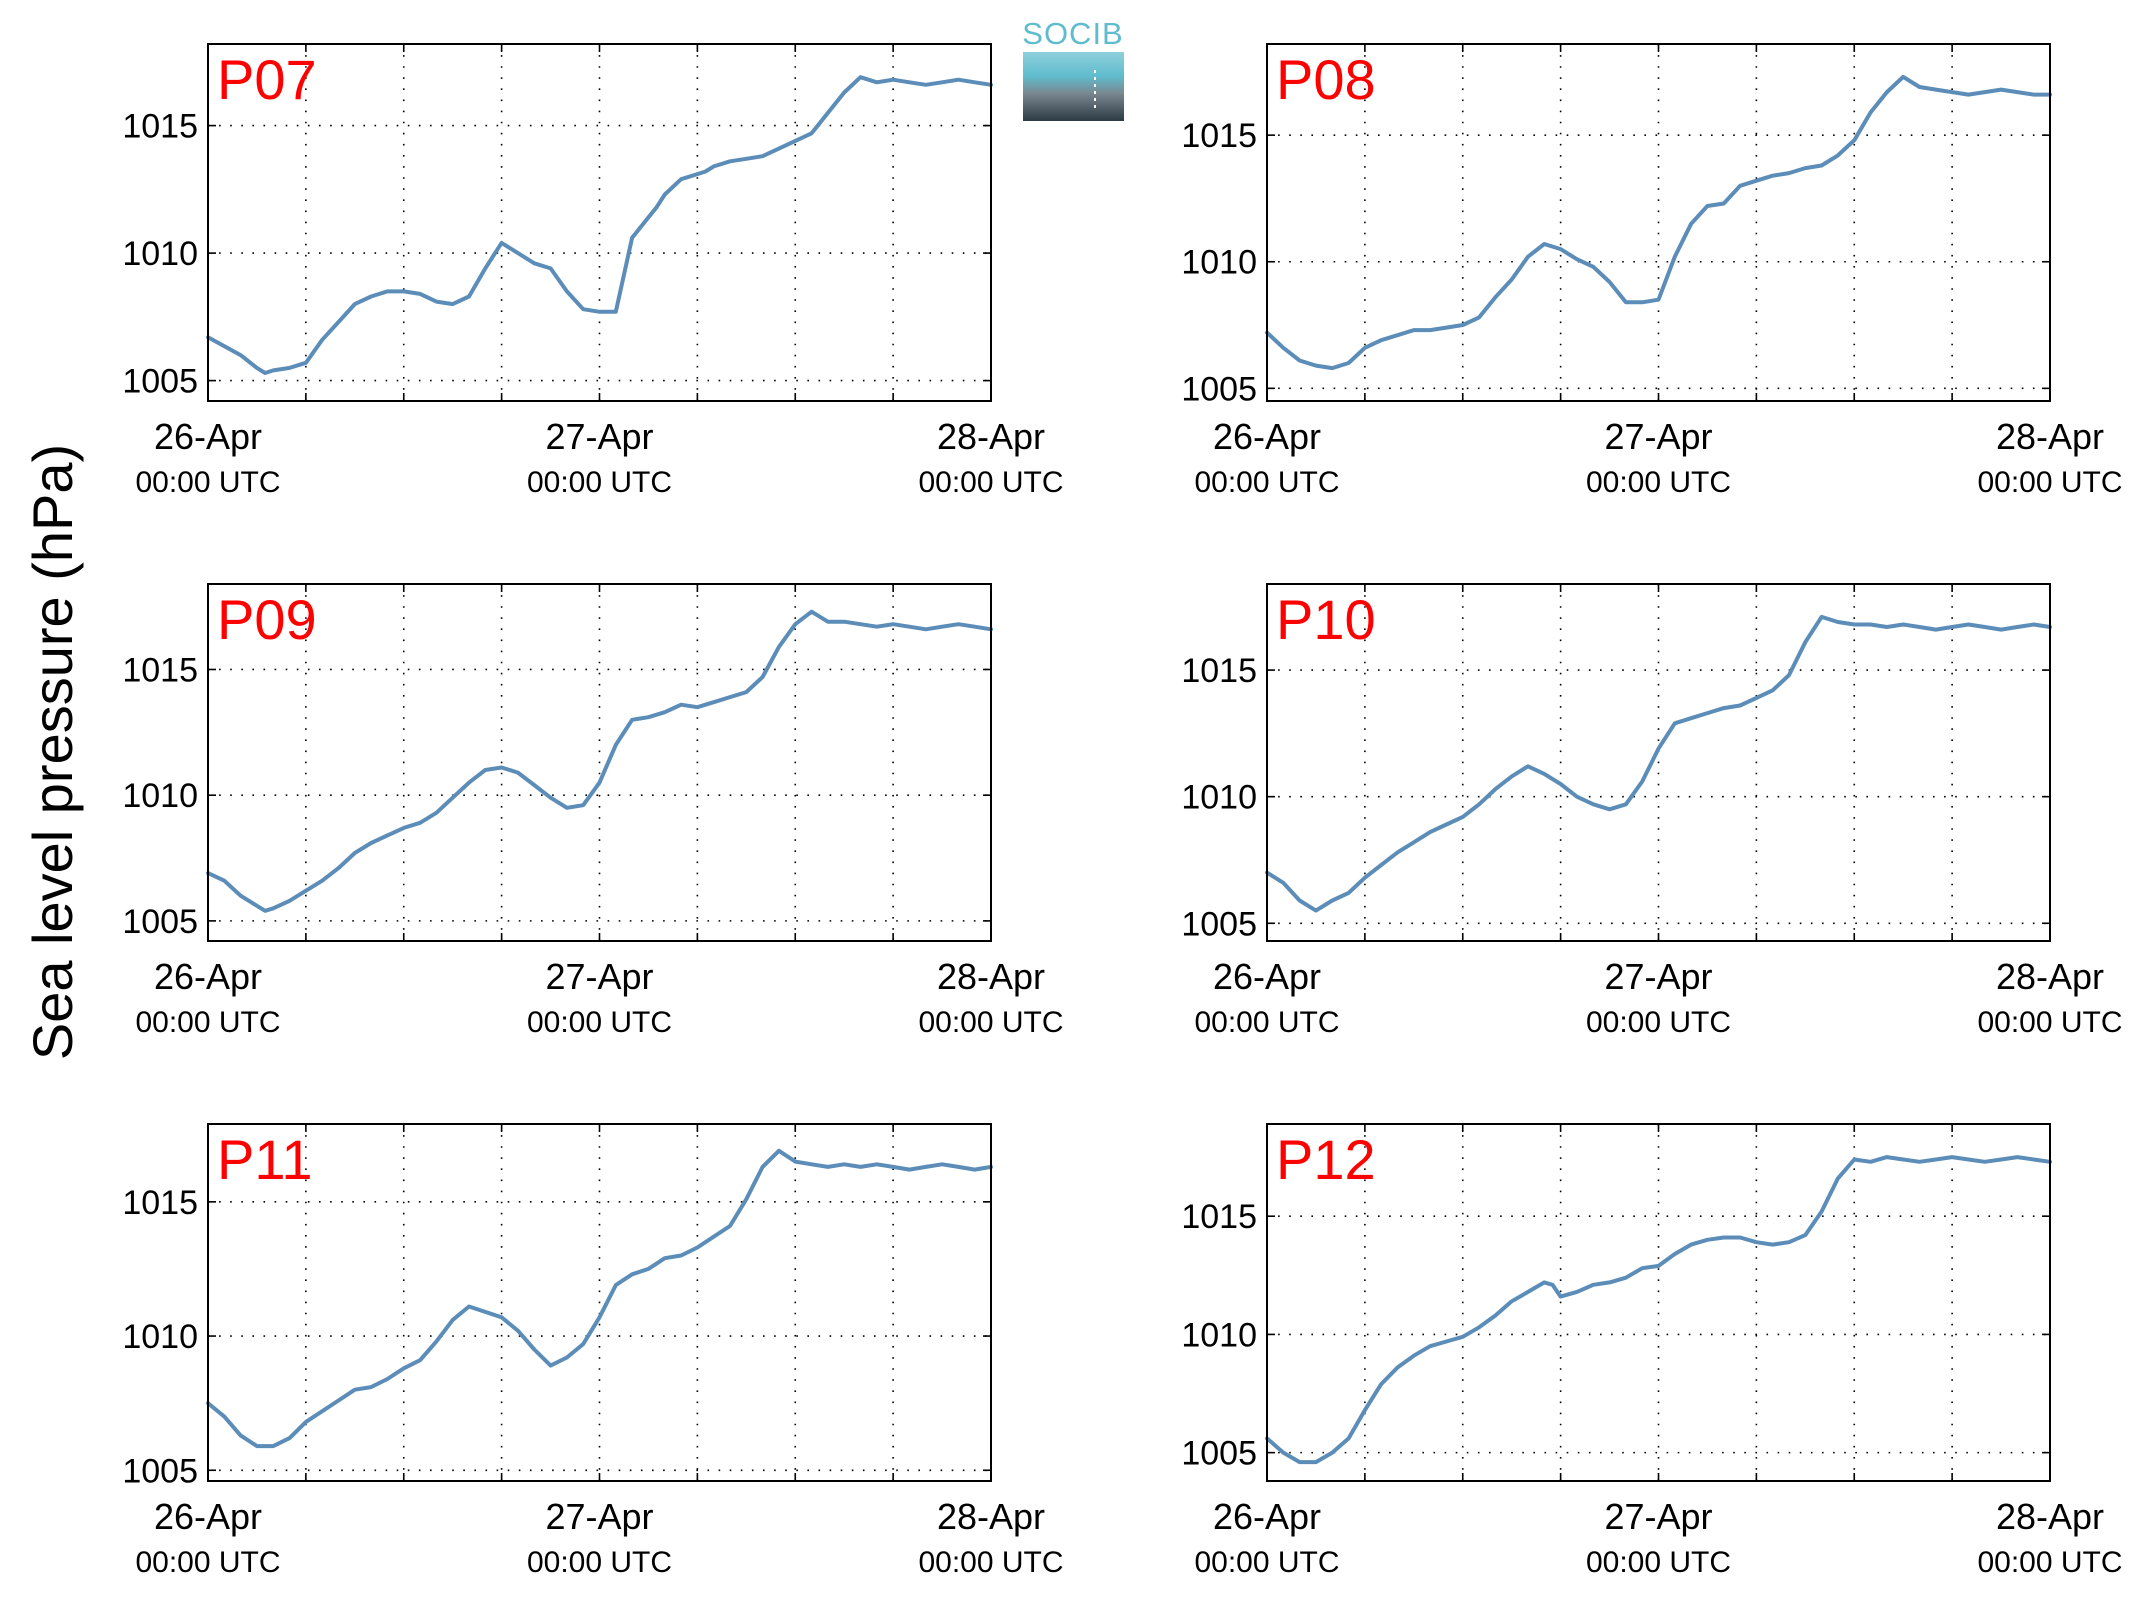  I want to click on panel-label: P11, so click(264, 1159).